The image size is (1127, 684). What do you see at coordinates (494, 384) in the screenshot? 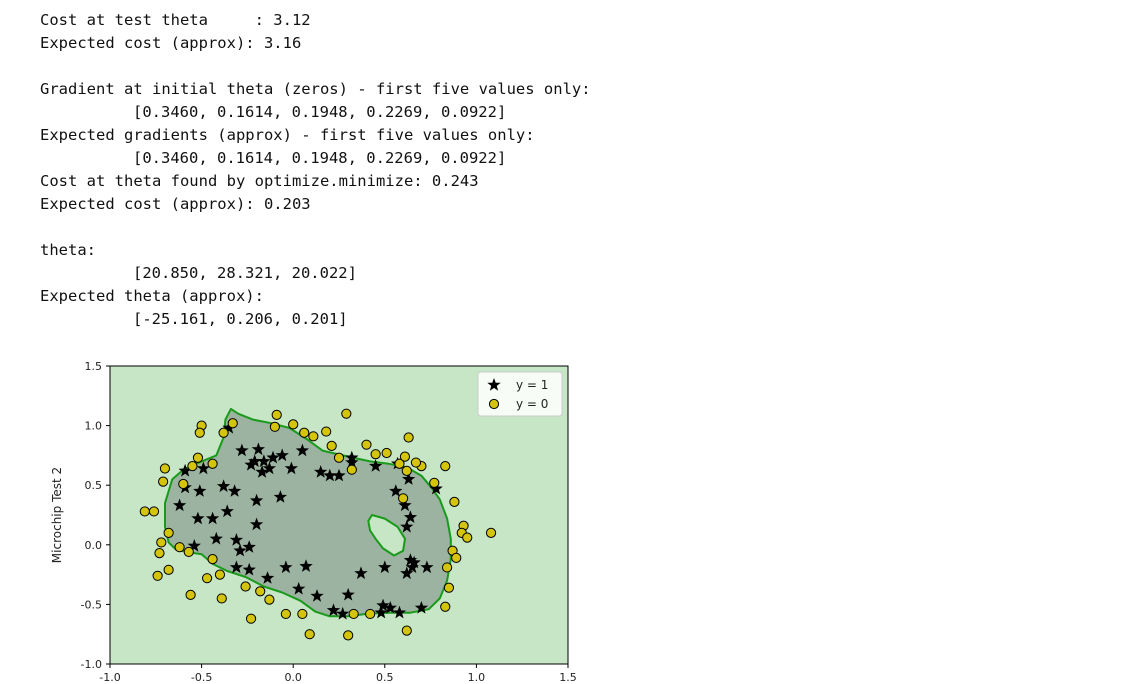
I see `legend-star-icon` at bounding box center [494, 384].